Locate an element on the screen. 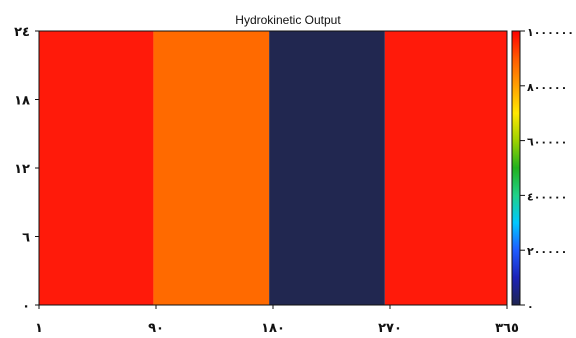 Image resolution: width=576 pixels, height=338 pixels. y-axis: ٠ ٦ ١٢ ١٨ ٢٤ is located at coordinates (26, 169).